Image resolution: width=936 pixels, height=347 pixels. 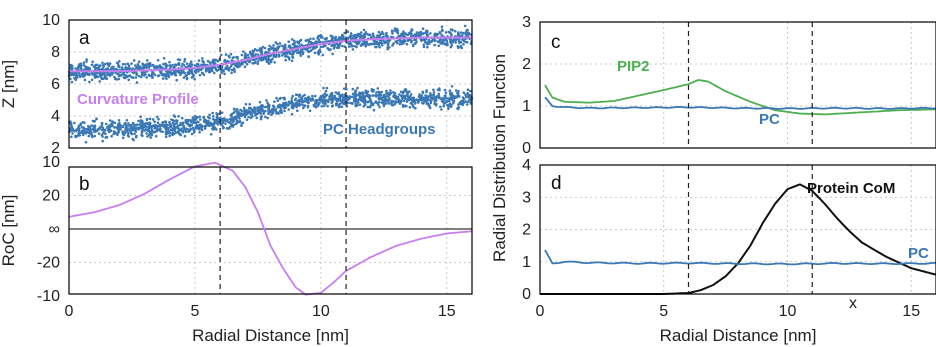 What do you see at coordinates (788, 311) in the screenshot?
I see `x-tick-label: 10` at bounding box center [788, 311].